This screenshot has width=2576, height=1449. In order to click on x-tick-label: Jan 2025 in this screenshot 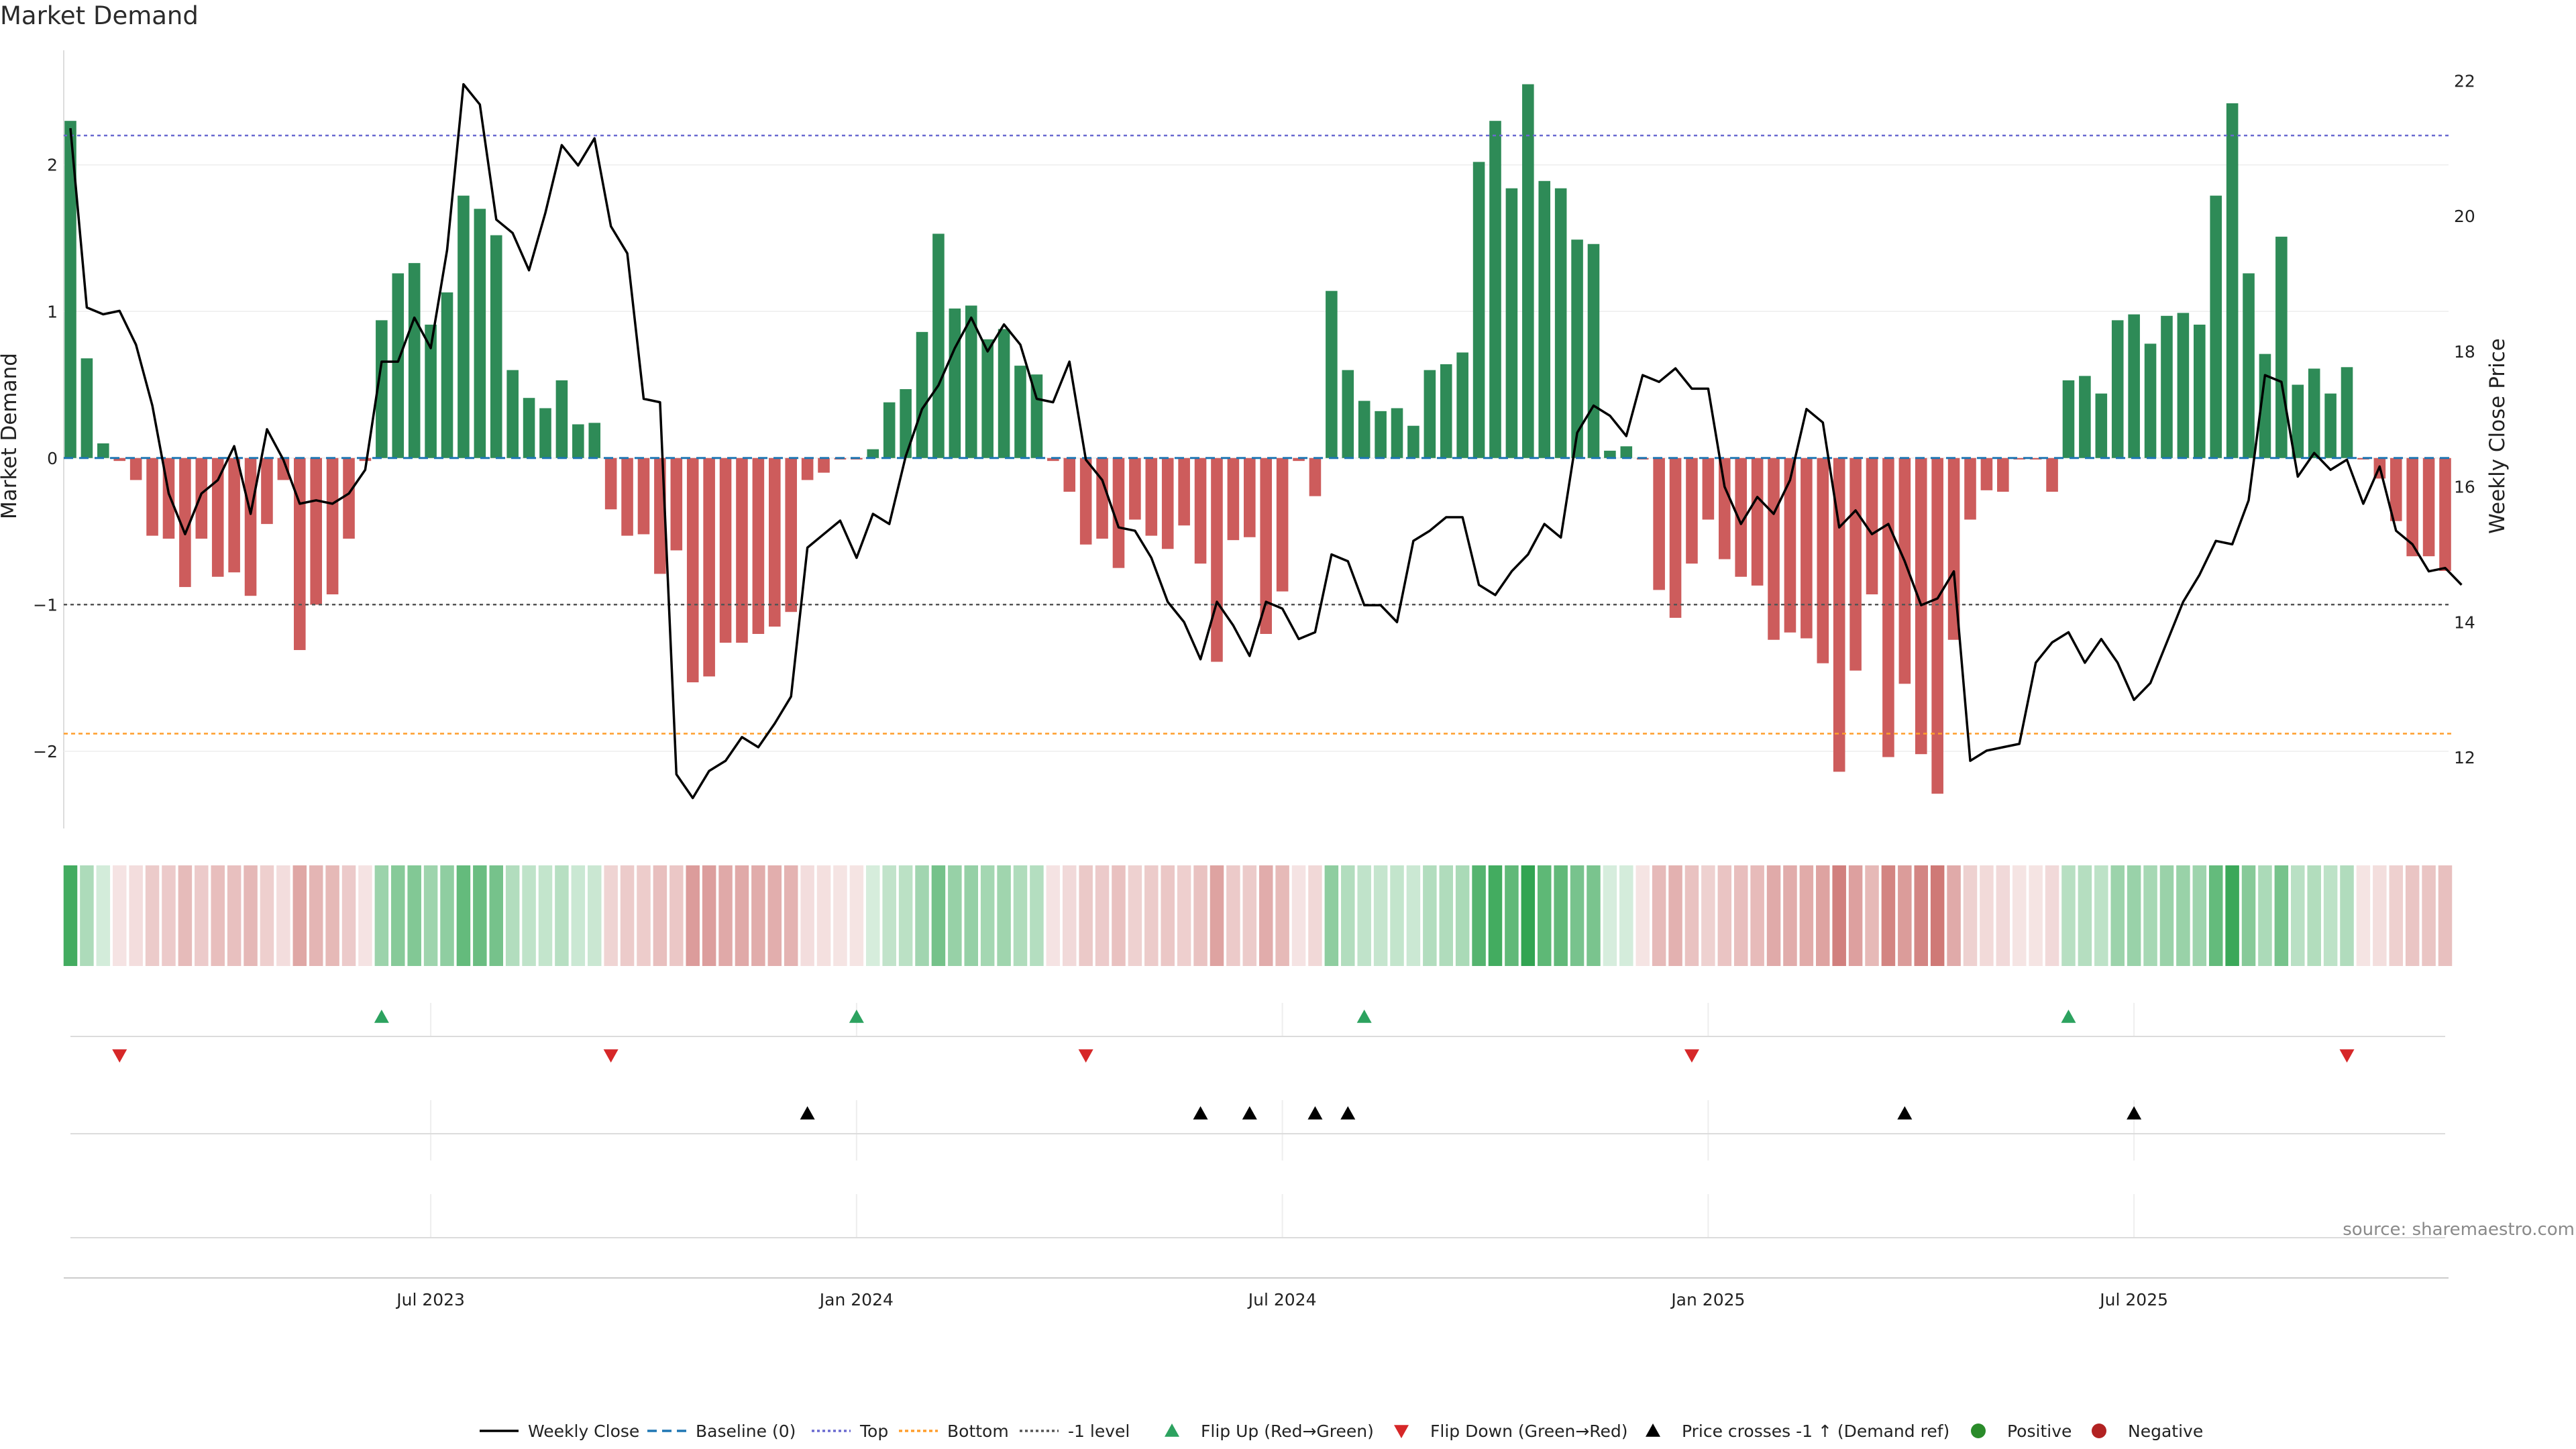, I will do `click(1707, 1299)`.